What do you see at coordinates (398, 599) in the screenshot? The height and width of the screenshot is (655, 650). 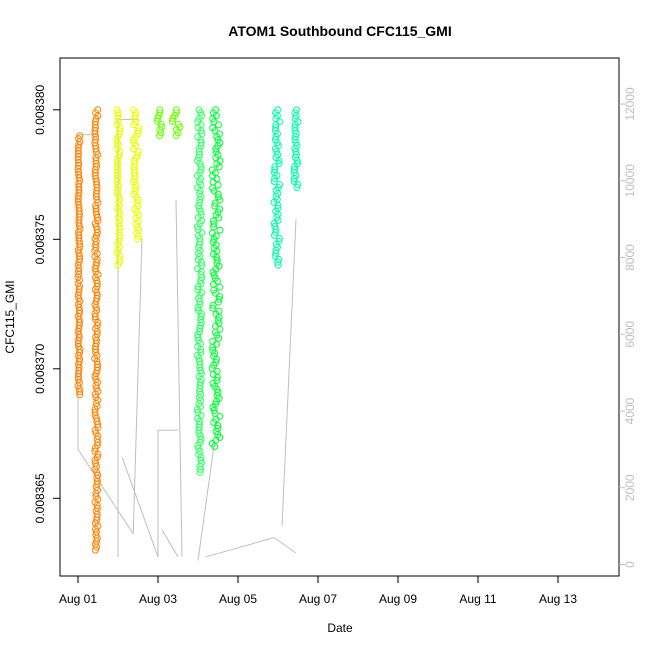 I see `x-tick-label: Aug 09` at bounding box center [398, 599].